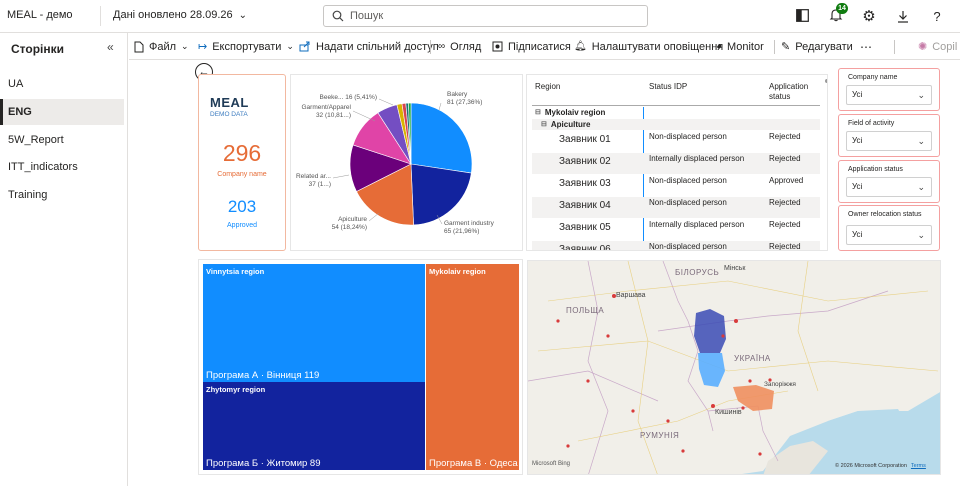 The image size is (960, 486). Describe the element at coordinates (937, 16) in the screenshot. I see `help-icon: ?` at that location.